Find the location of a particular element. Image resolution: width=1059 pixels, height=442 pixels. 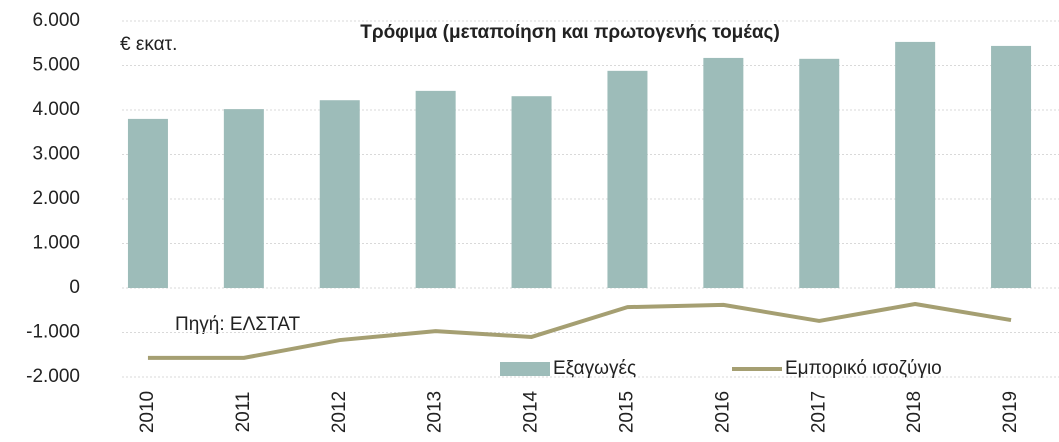

x-tick-label: 2013 is located at coordinates (435, 412).